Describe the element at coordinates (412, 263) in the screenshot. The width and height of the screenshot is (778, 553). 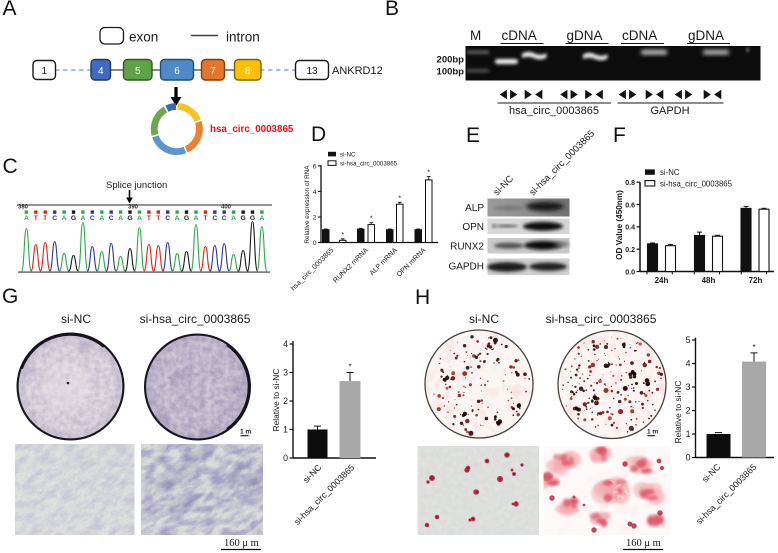
I see `svg-text: OPN mRNA` at that location.